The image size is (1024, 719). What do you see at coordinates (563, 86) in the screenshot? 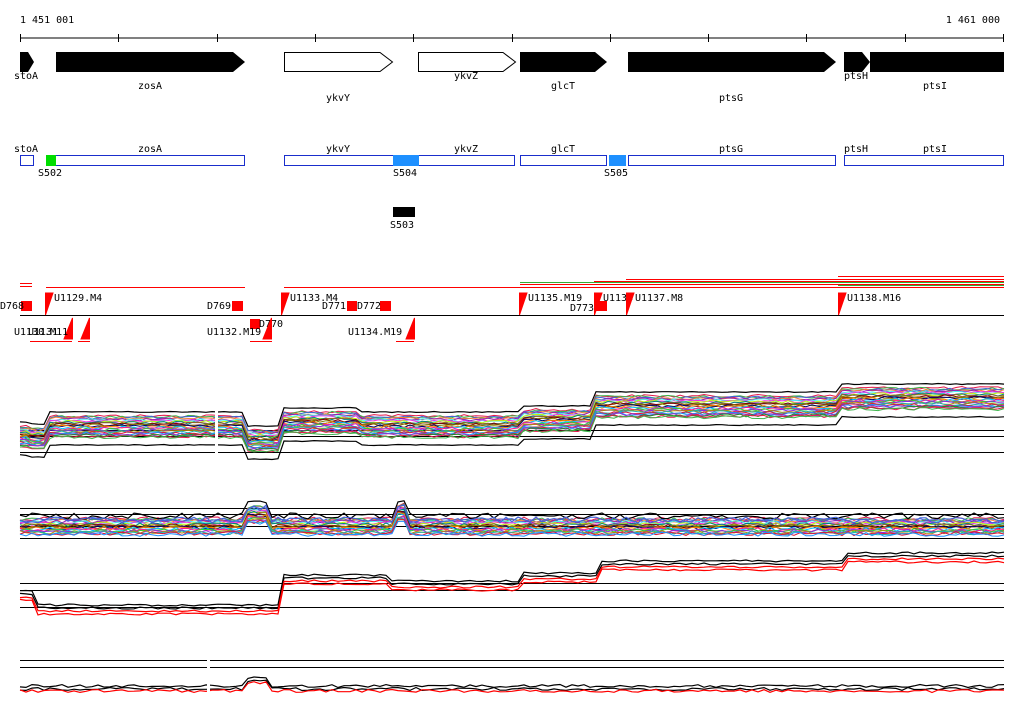
I see `gene-label-glcT: glcT` at bounding box center [563, 86].